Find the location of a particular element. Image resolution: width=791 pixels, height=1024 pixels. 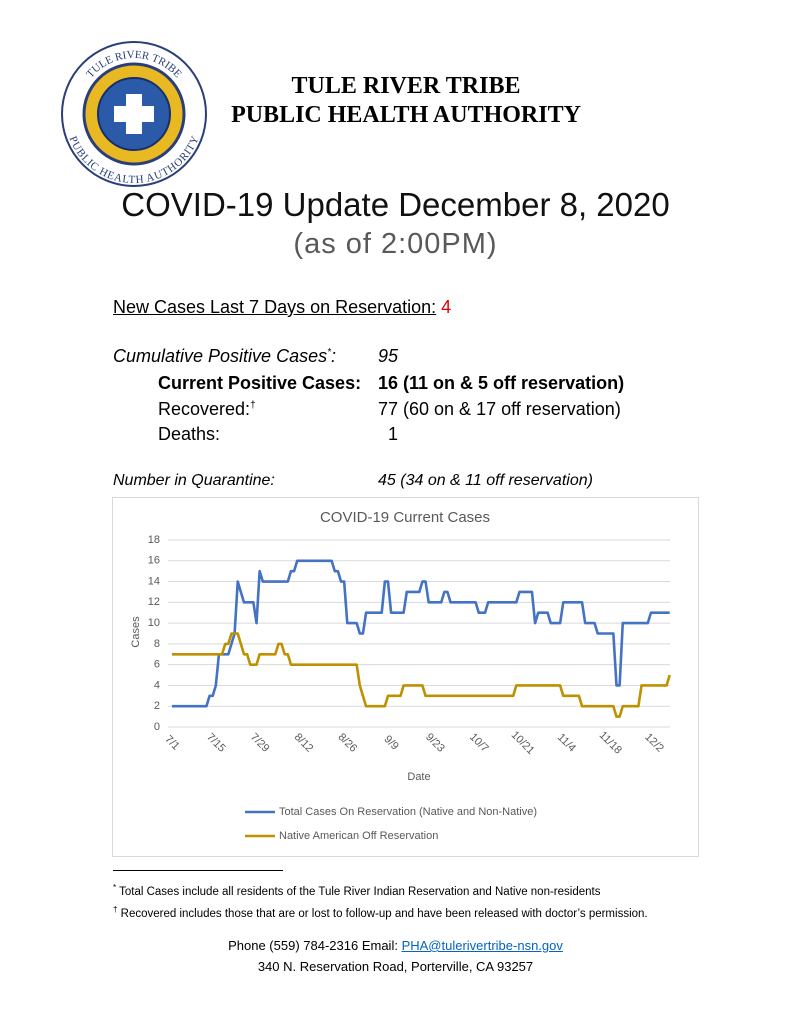

contact-phone: Phone (559) 784-2316 Email: is located at coordinates (315, 945).